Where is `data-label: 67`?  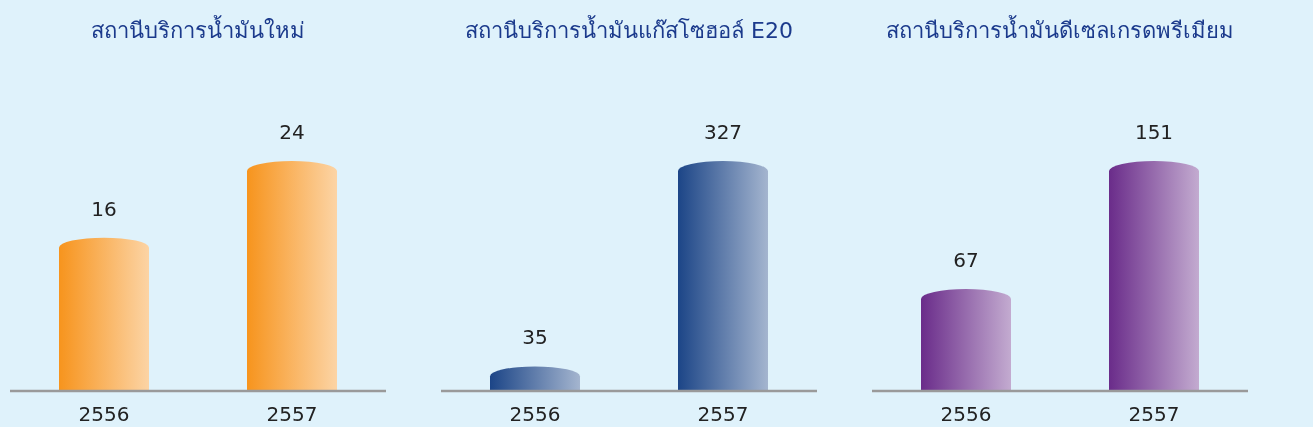 data-label: 67 is located at coordinates (966, 259).